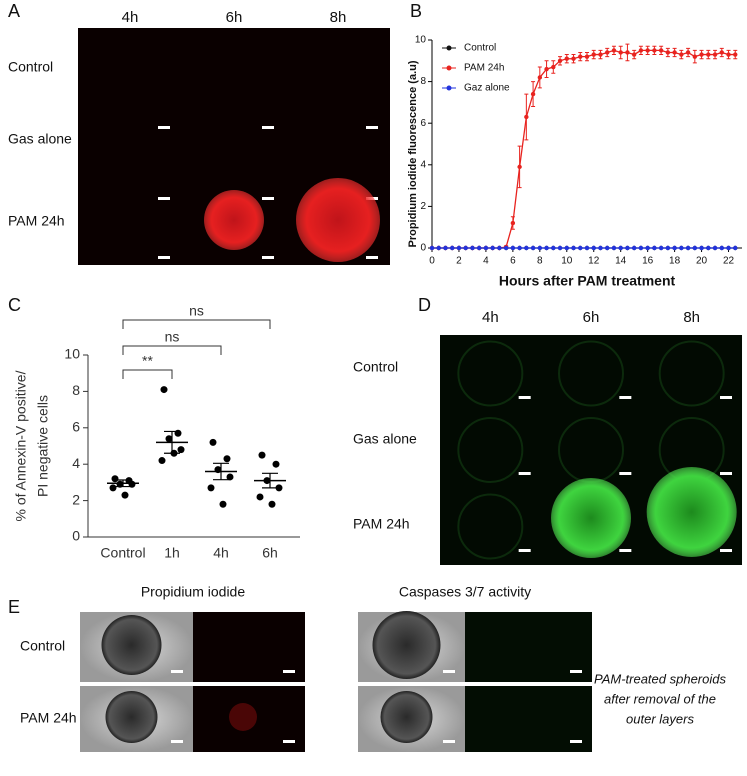 This screenshot has width=747, height=776. Describe the element at coordinates (660, 698) in the screenshot. I see `caption: after removal of the` at that location.